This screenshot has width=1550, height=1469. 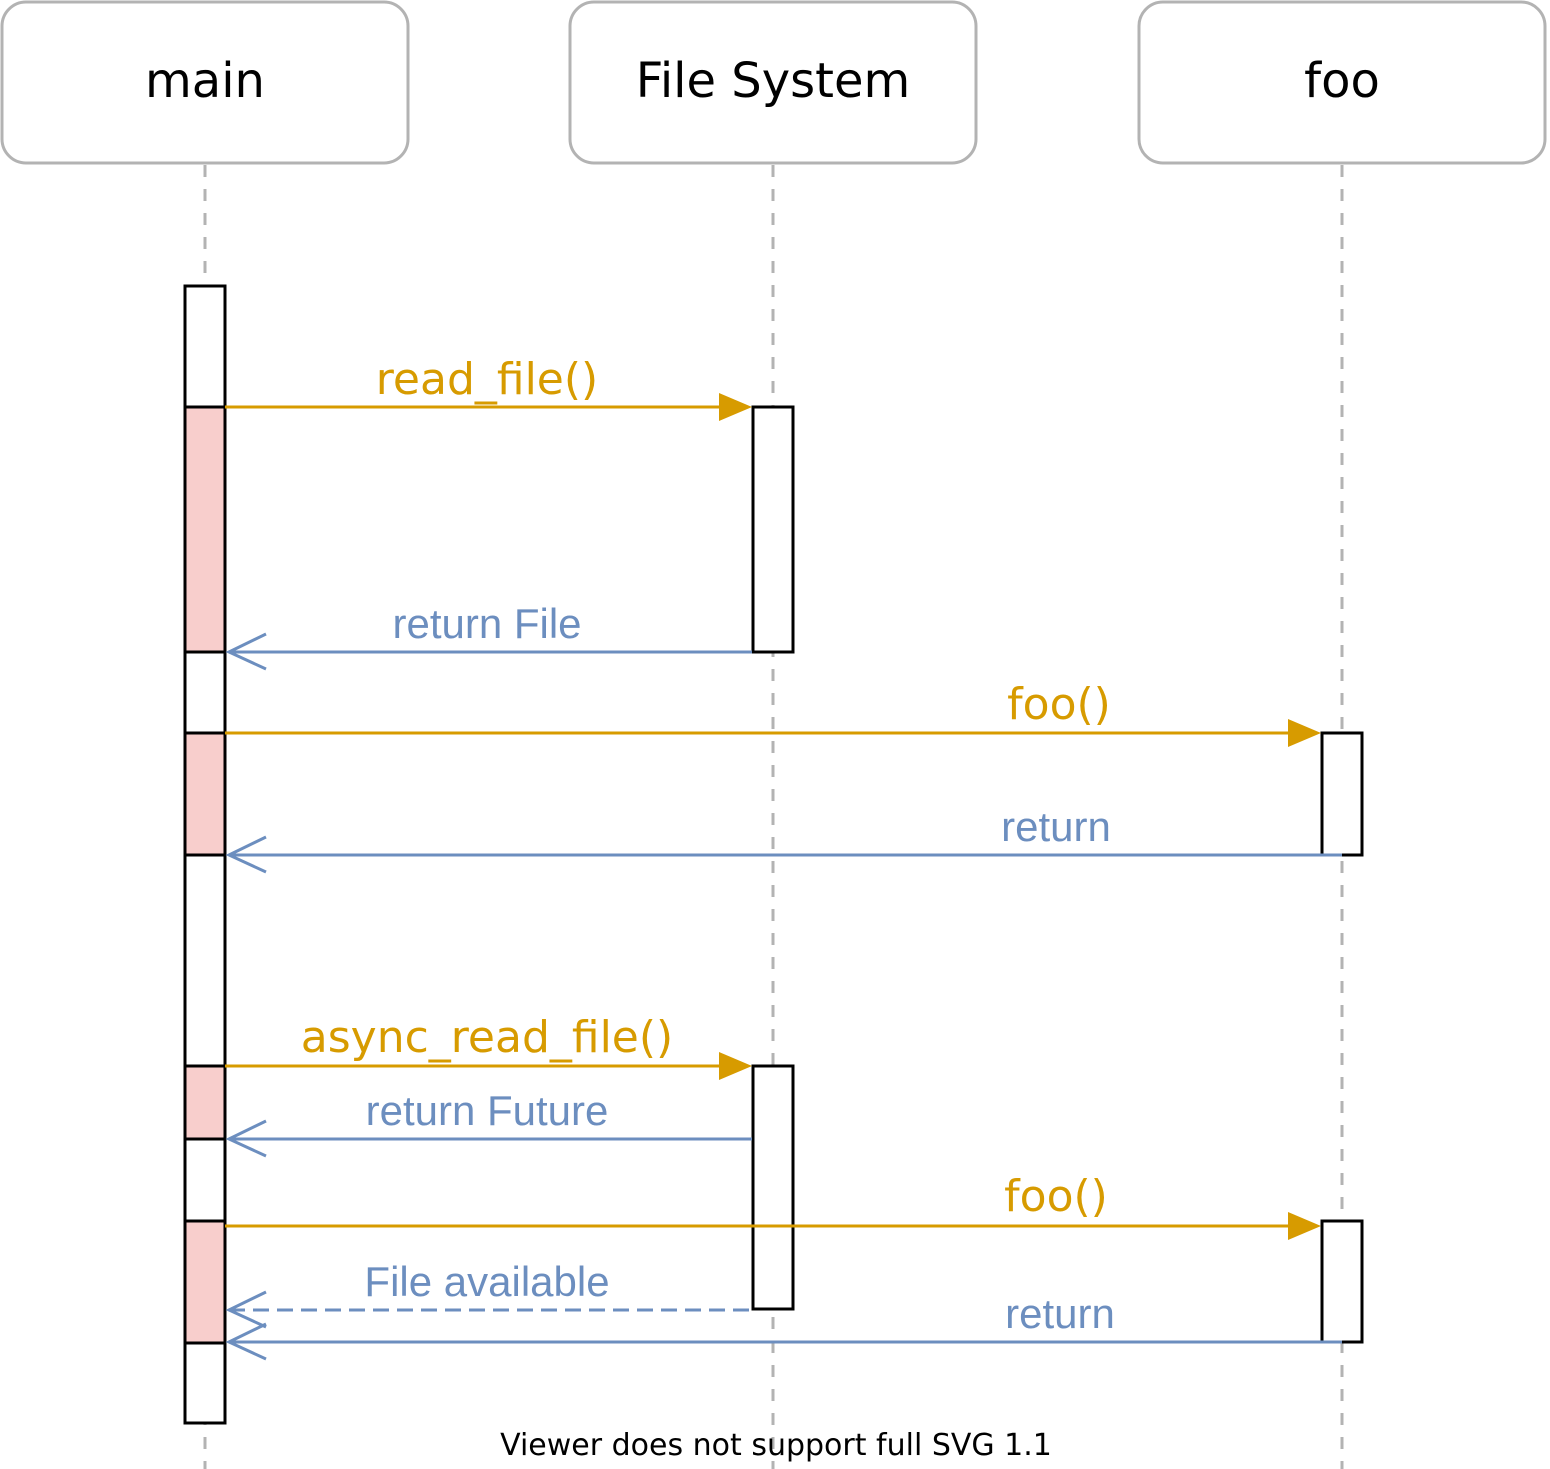 I want to click on message-read-file-call: read_file(), so click(x=488, y=387).